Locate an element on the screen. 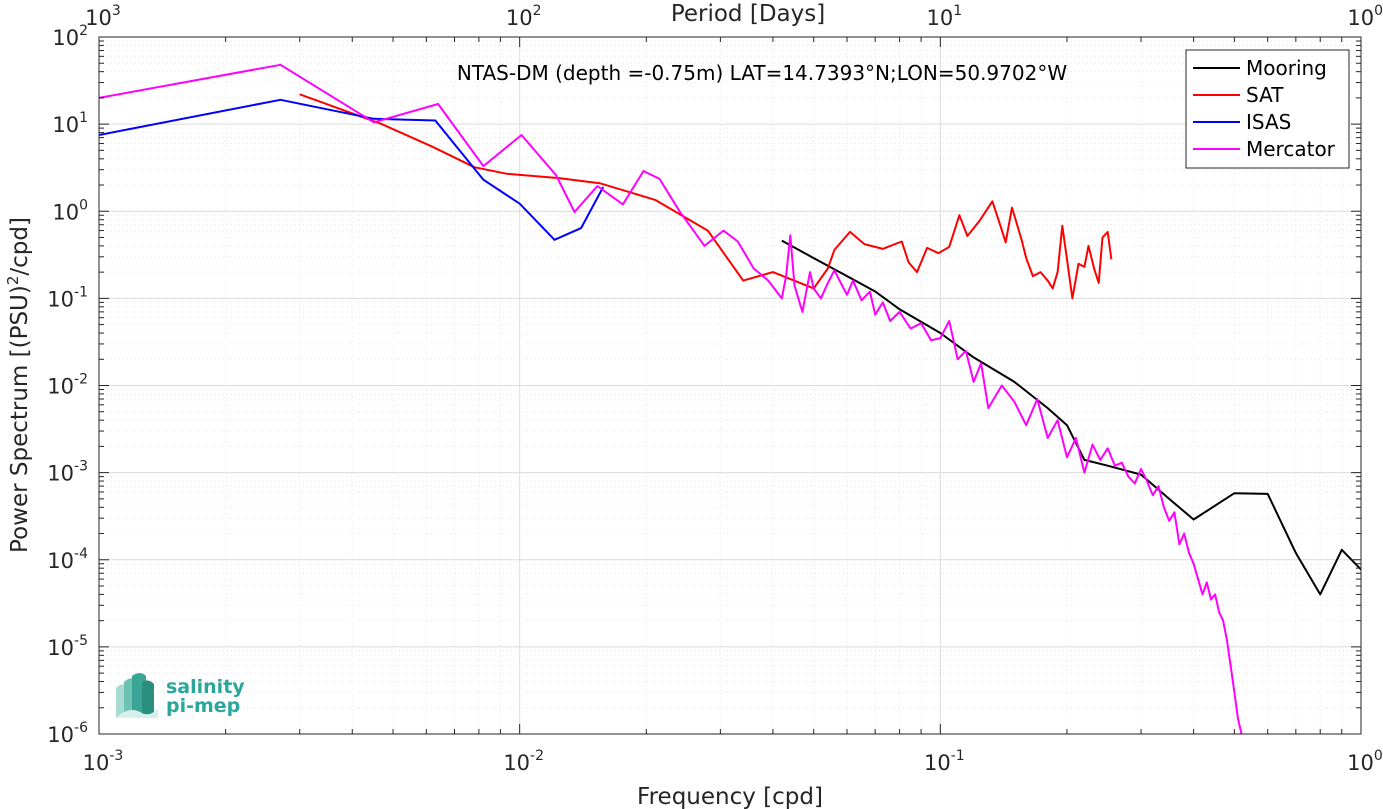 The height and width of the screenshot is (809, 1383). x-tick-label: 10⁰ is located at coordinates (1365, 761).